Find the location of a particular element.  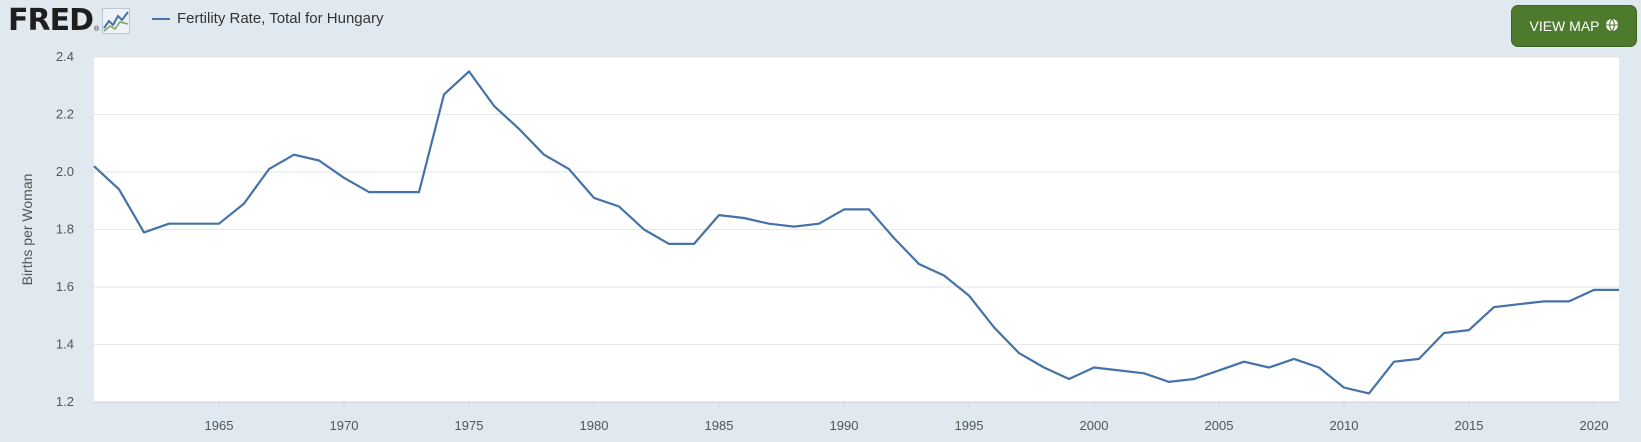

y-tick-label: 1.4 is located at coordinates (65, 344).